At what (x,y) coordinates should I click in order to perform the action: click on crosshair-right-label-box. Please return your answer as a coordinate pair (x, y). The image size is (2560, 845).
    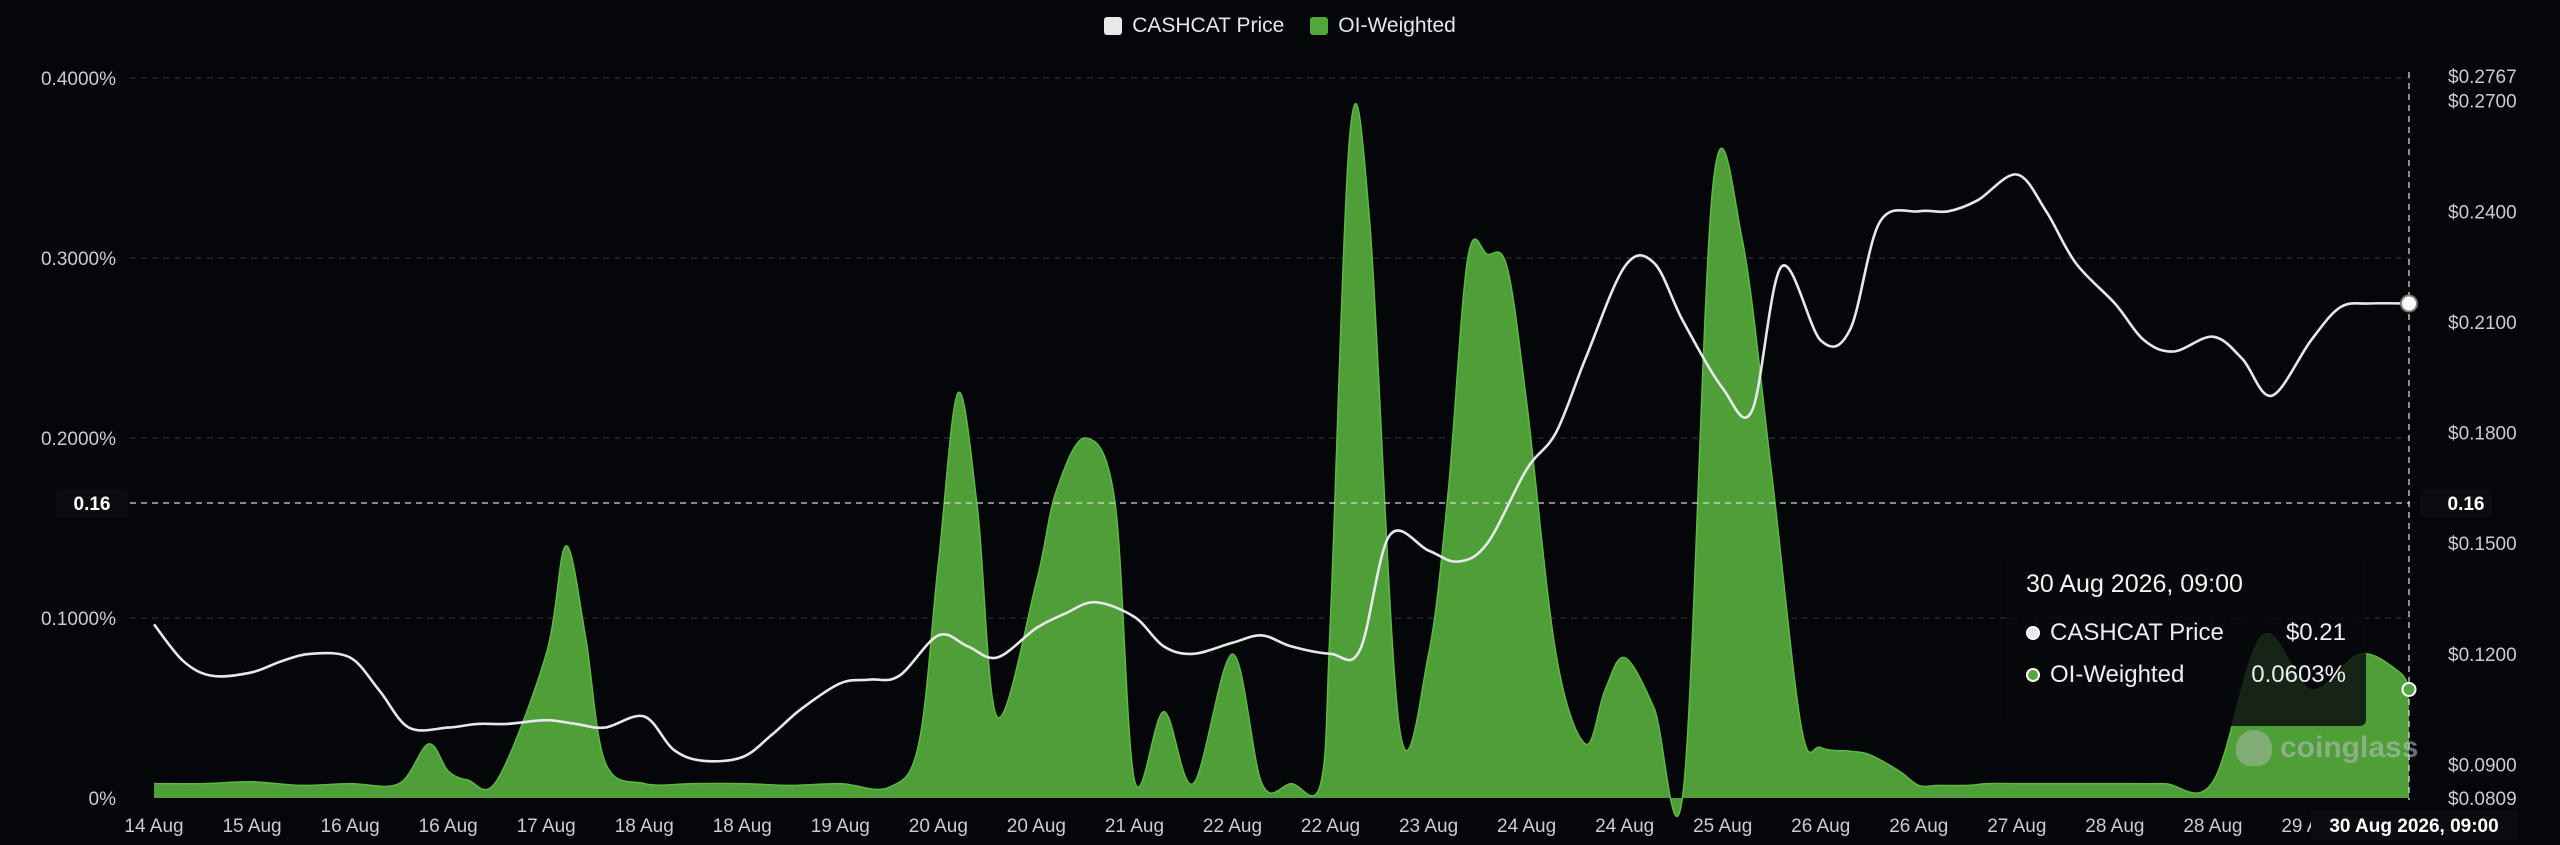
    Looking at the image, I should click on (2456, 503).